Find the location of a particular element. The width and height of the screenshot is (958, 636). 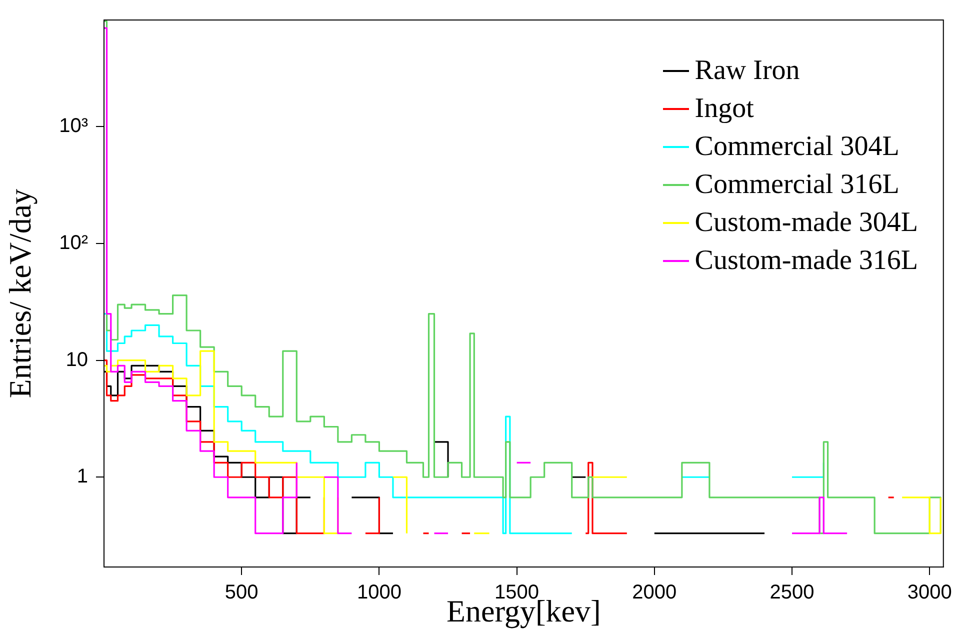

x-tick-label: 2500 is located at coordinates (792, 593).